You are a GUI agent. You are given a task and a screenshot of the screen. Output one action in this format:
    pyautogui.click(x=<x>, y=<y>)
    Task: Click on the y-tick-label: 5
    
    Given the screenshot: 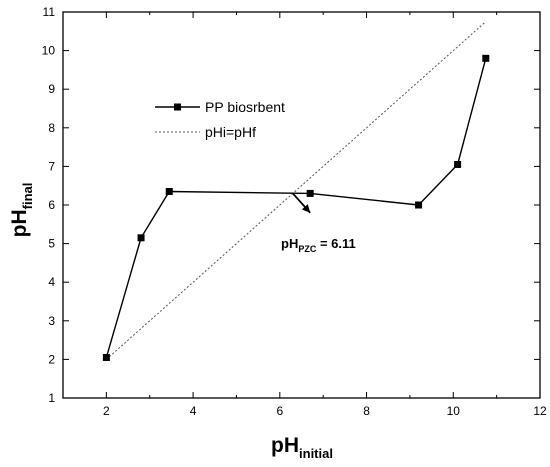 What is the action you would take?
    pyautogui.click(x=51, y=244)
    